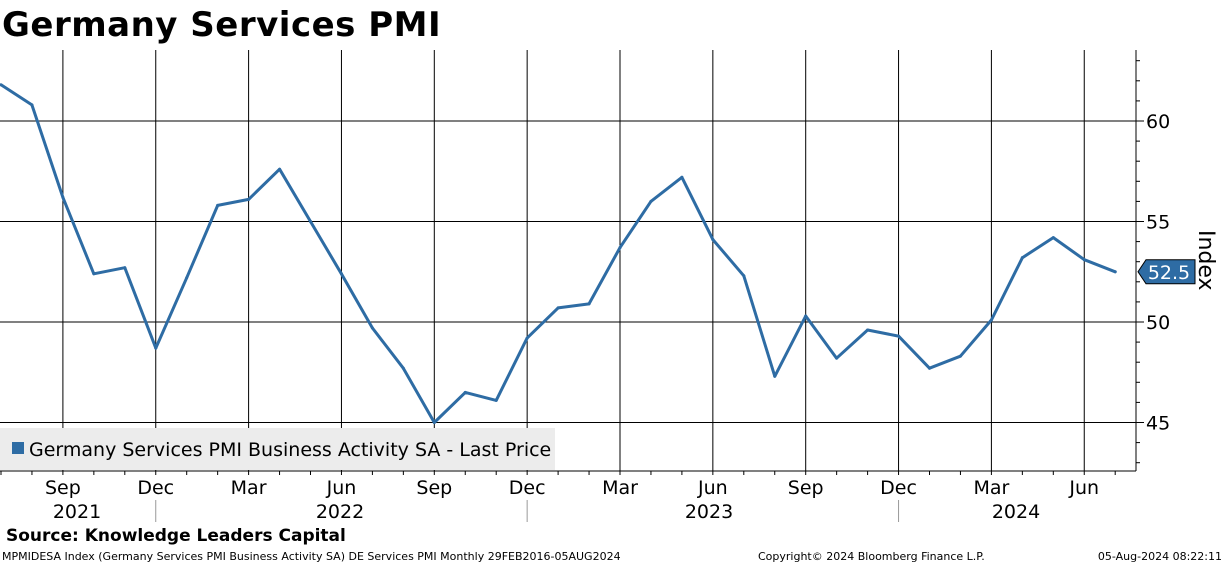 This screenshot has height=566, width=1224. Describe the element at coordinates (1158, 223) in the screenshot. I see `y-tick-label: 55` at that location.